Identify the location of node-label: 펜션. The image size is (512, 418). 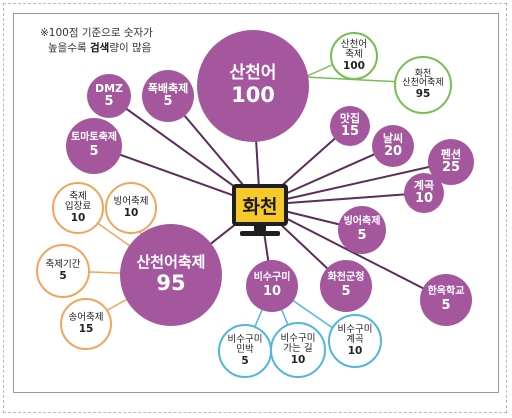
(451, 154).